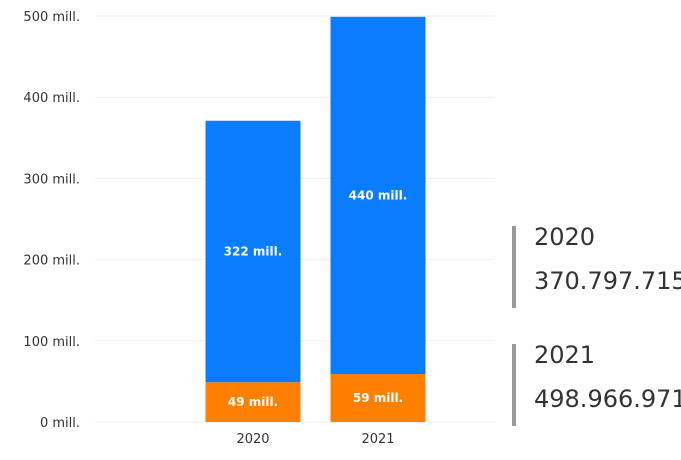 The image size is (681, 460). I want to click on bar-data-label: 440 mill., so click(378, 195).